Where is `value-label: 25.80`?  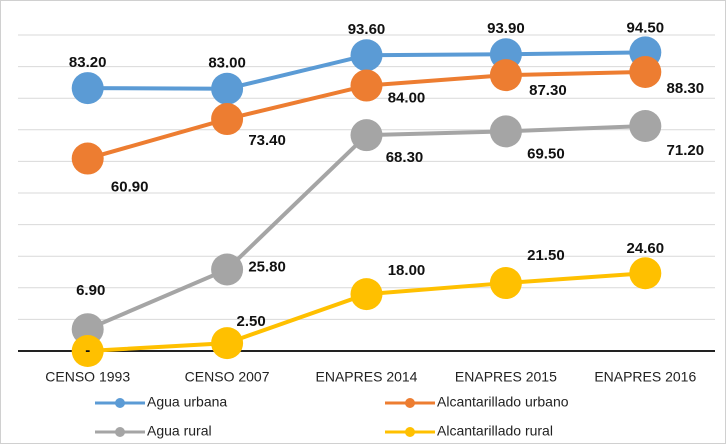 value-label: 25.80 is located at coordinates (267, 266).